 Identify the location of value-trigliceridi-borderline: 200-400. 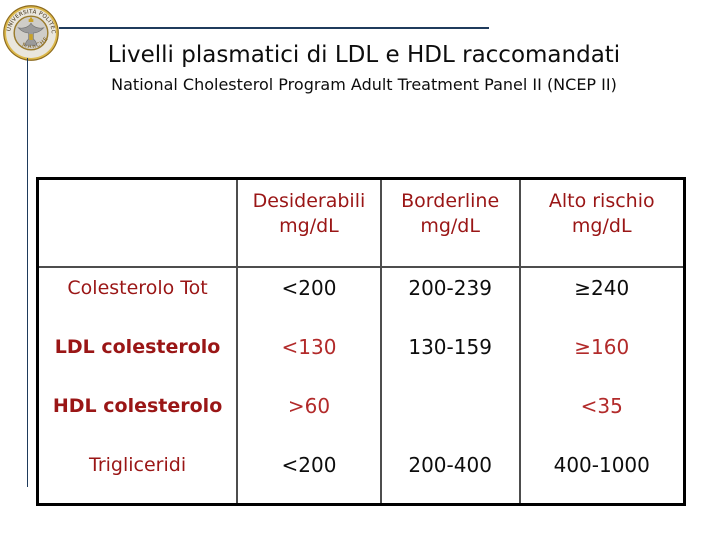
(450, 464).